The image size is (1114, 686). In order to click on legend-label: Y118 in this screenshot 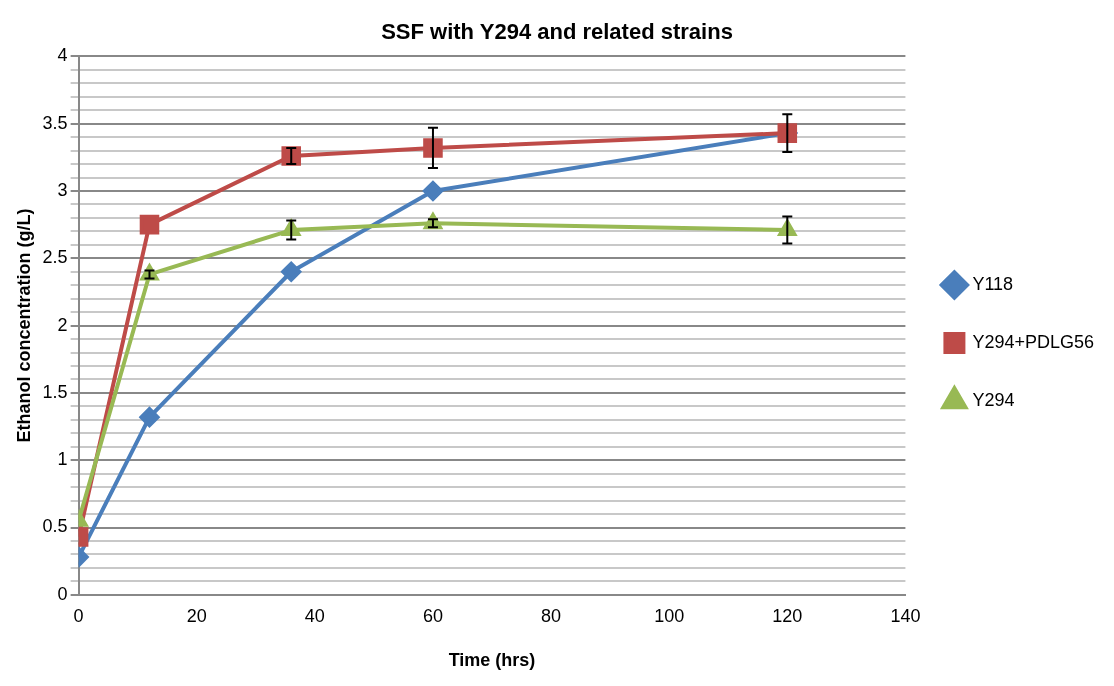, I will do `click(993, 283)`.